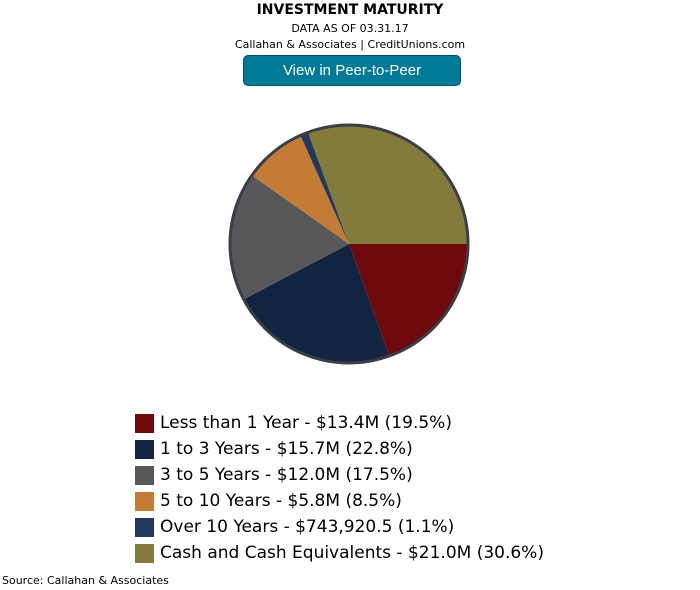 Image resolution: width=700 pixels, height=590 pixels. Describe the element at coordinates (350, 10) in the screenshot. I see `chart-title: INVESTMENT MATURITY` at that location.